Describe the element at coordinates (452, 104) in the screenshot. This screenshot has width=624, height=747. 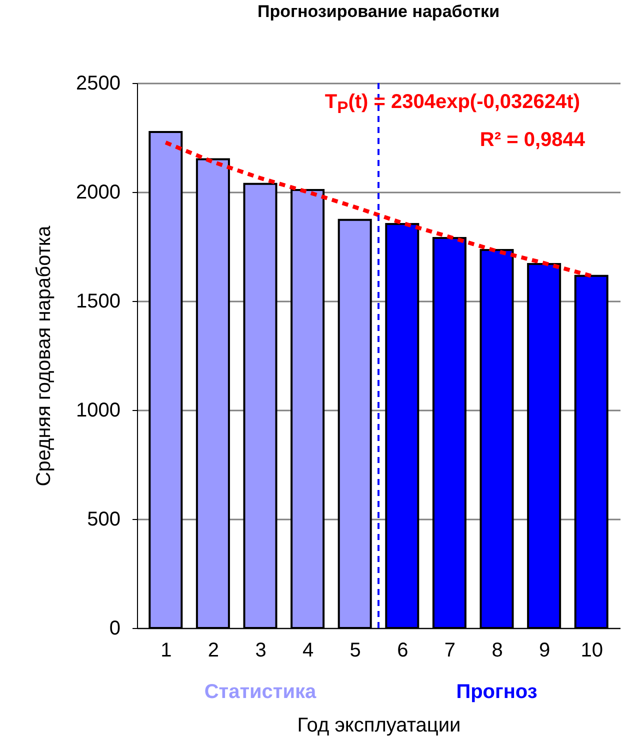
I see `annotation: T$_{P}$(t) = 2304exp(-0,032624t)` at that location.